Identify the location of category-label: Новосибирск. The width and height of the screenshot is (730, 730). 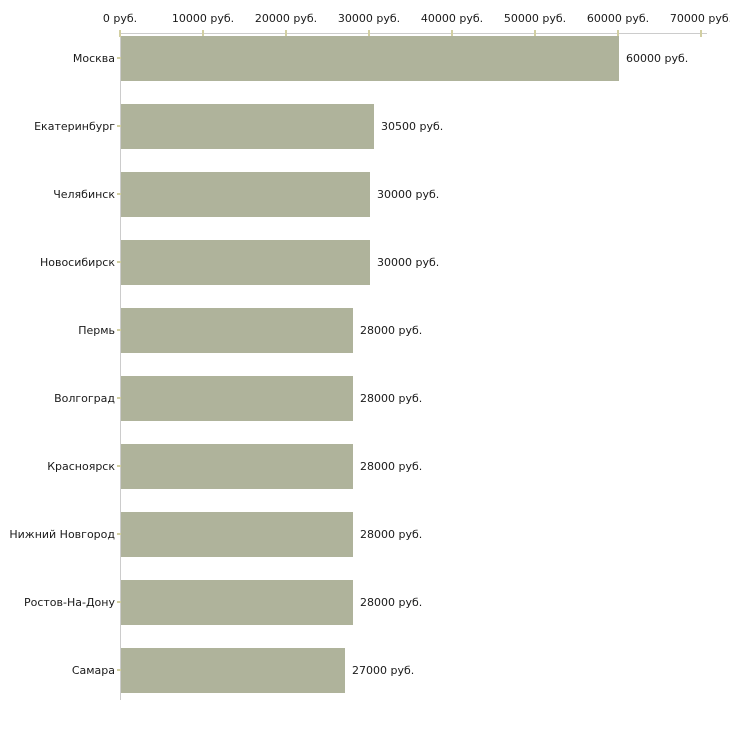
(77, 262).